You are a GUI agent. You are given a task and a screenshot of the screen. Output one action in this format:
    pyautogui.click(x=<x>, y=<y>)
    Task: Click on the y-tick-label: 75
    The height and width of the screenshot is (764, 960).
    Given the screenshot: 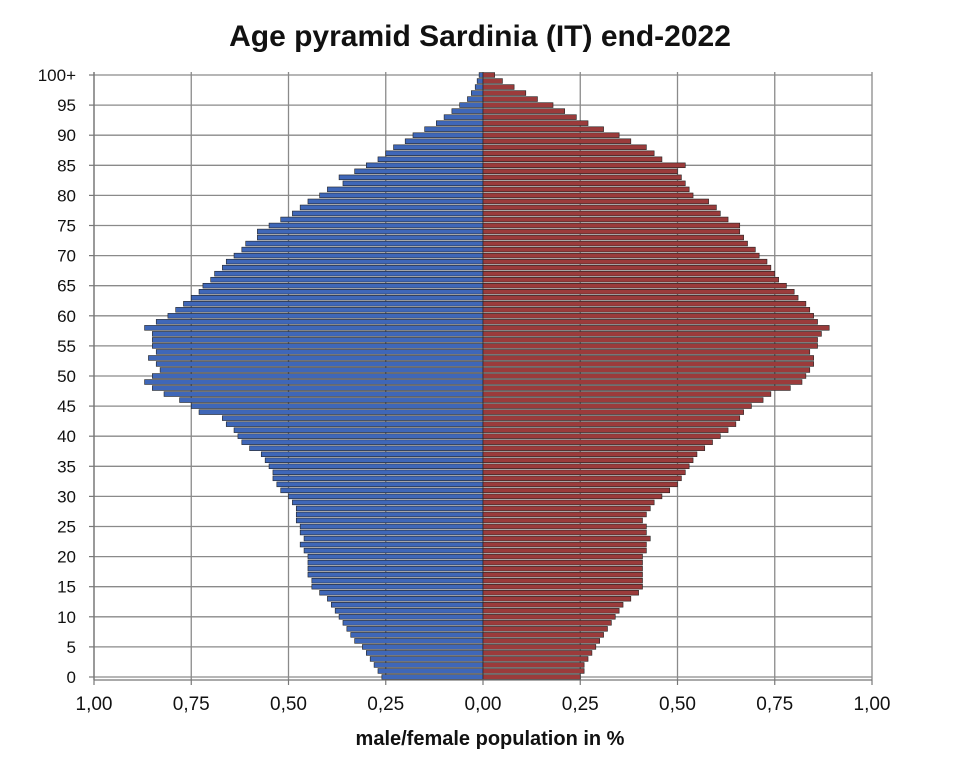 What is the action you would take?
    pyautogui.click(x=66, y=226)
    